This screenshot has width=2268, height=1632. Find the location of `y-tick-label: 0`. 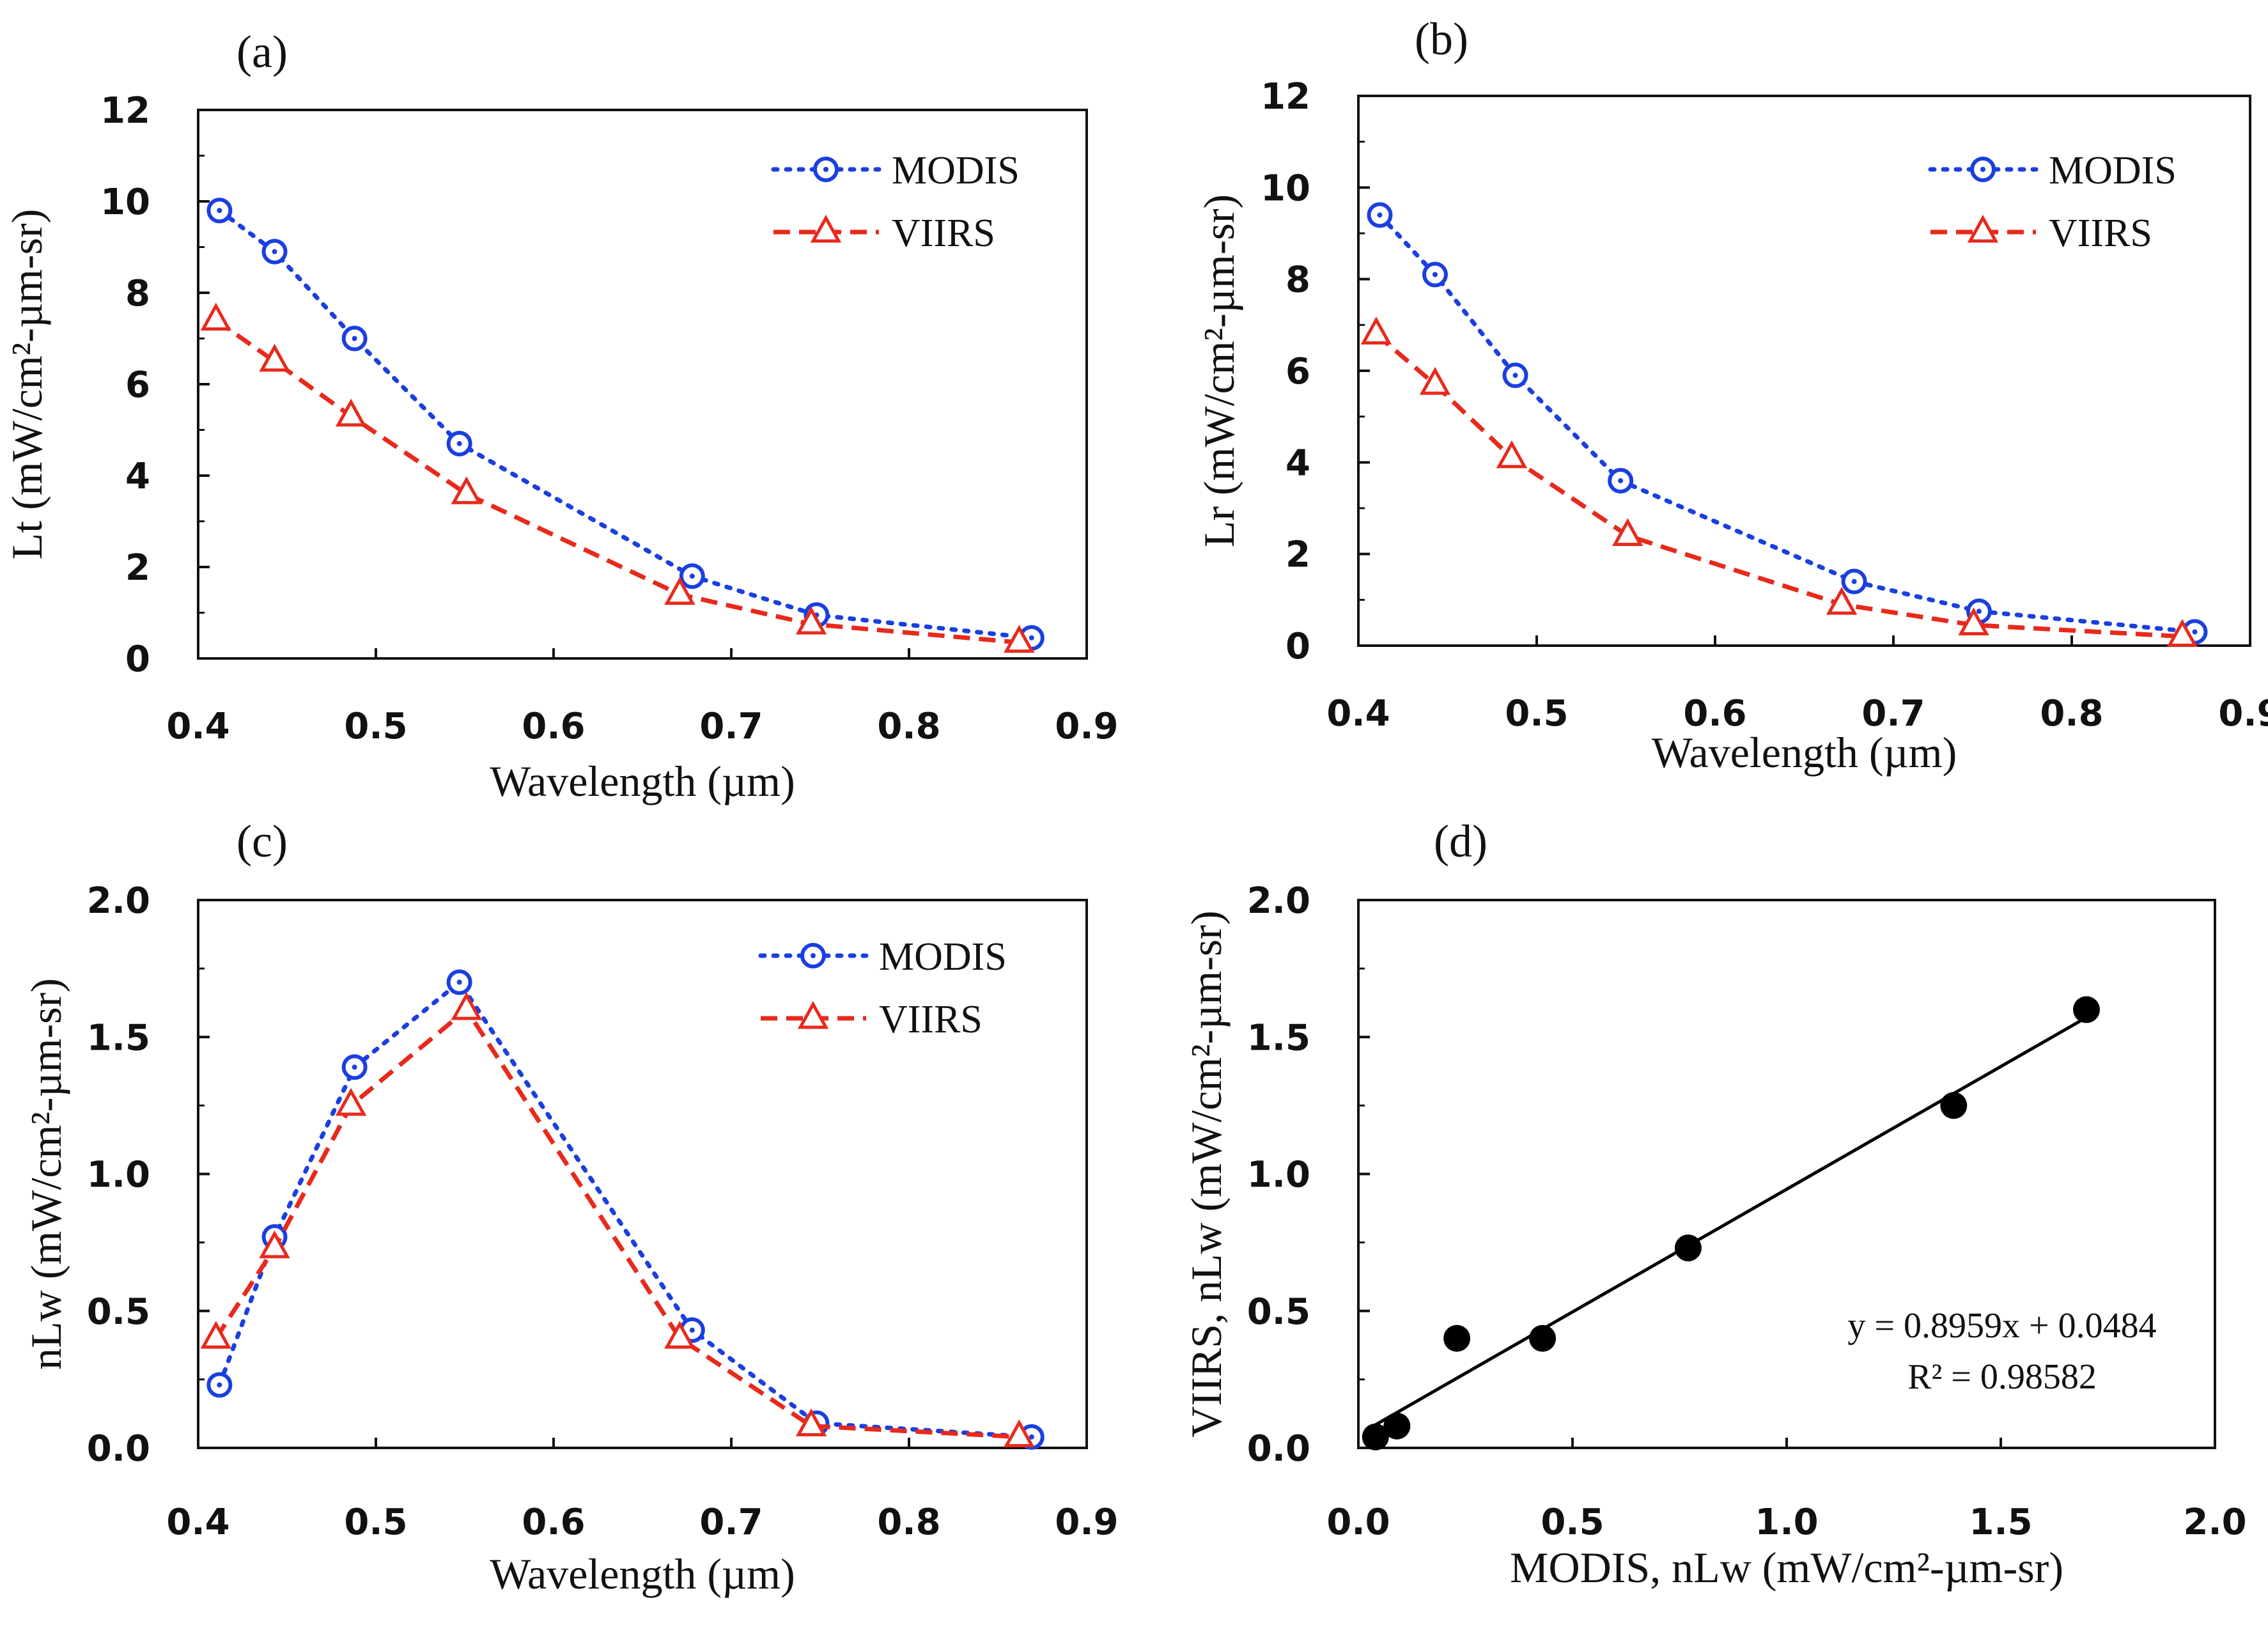

y-tick-label: 0 is located at coordinates (137, 659).